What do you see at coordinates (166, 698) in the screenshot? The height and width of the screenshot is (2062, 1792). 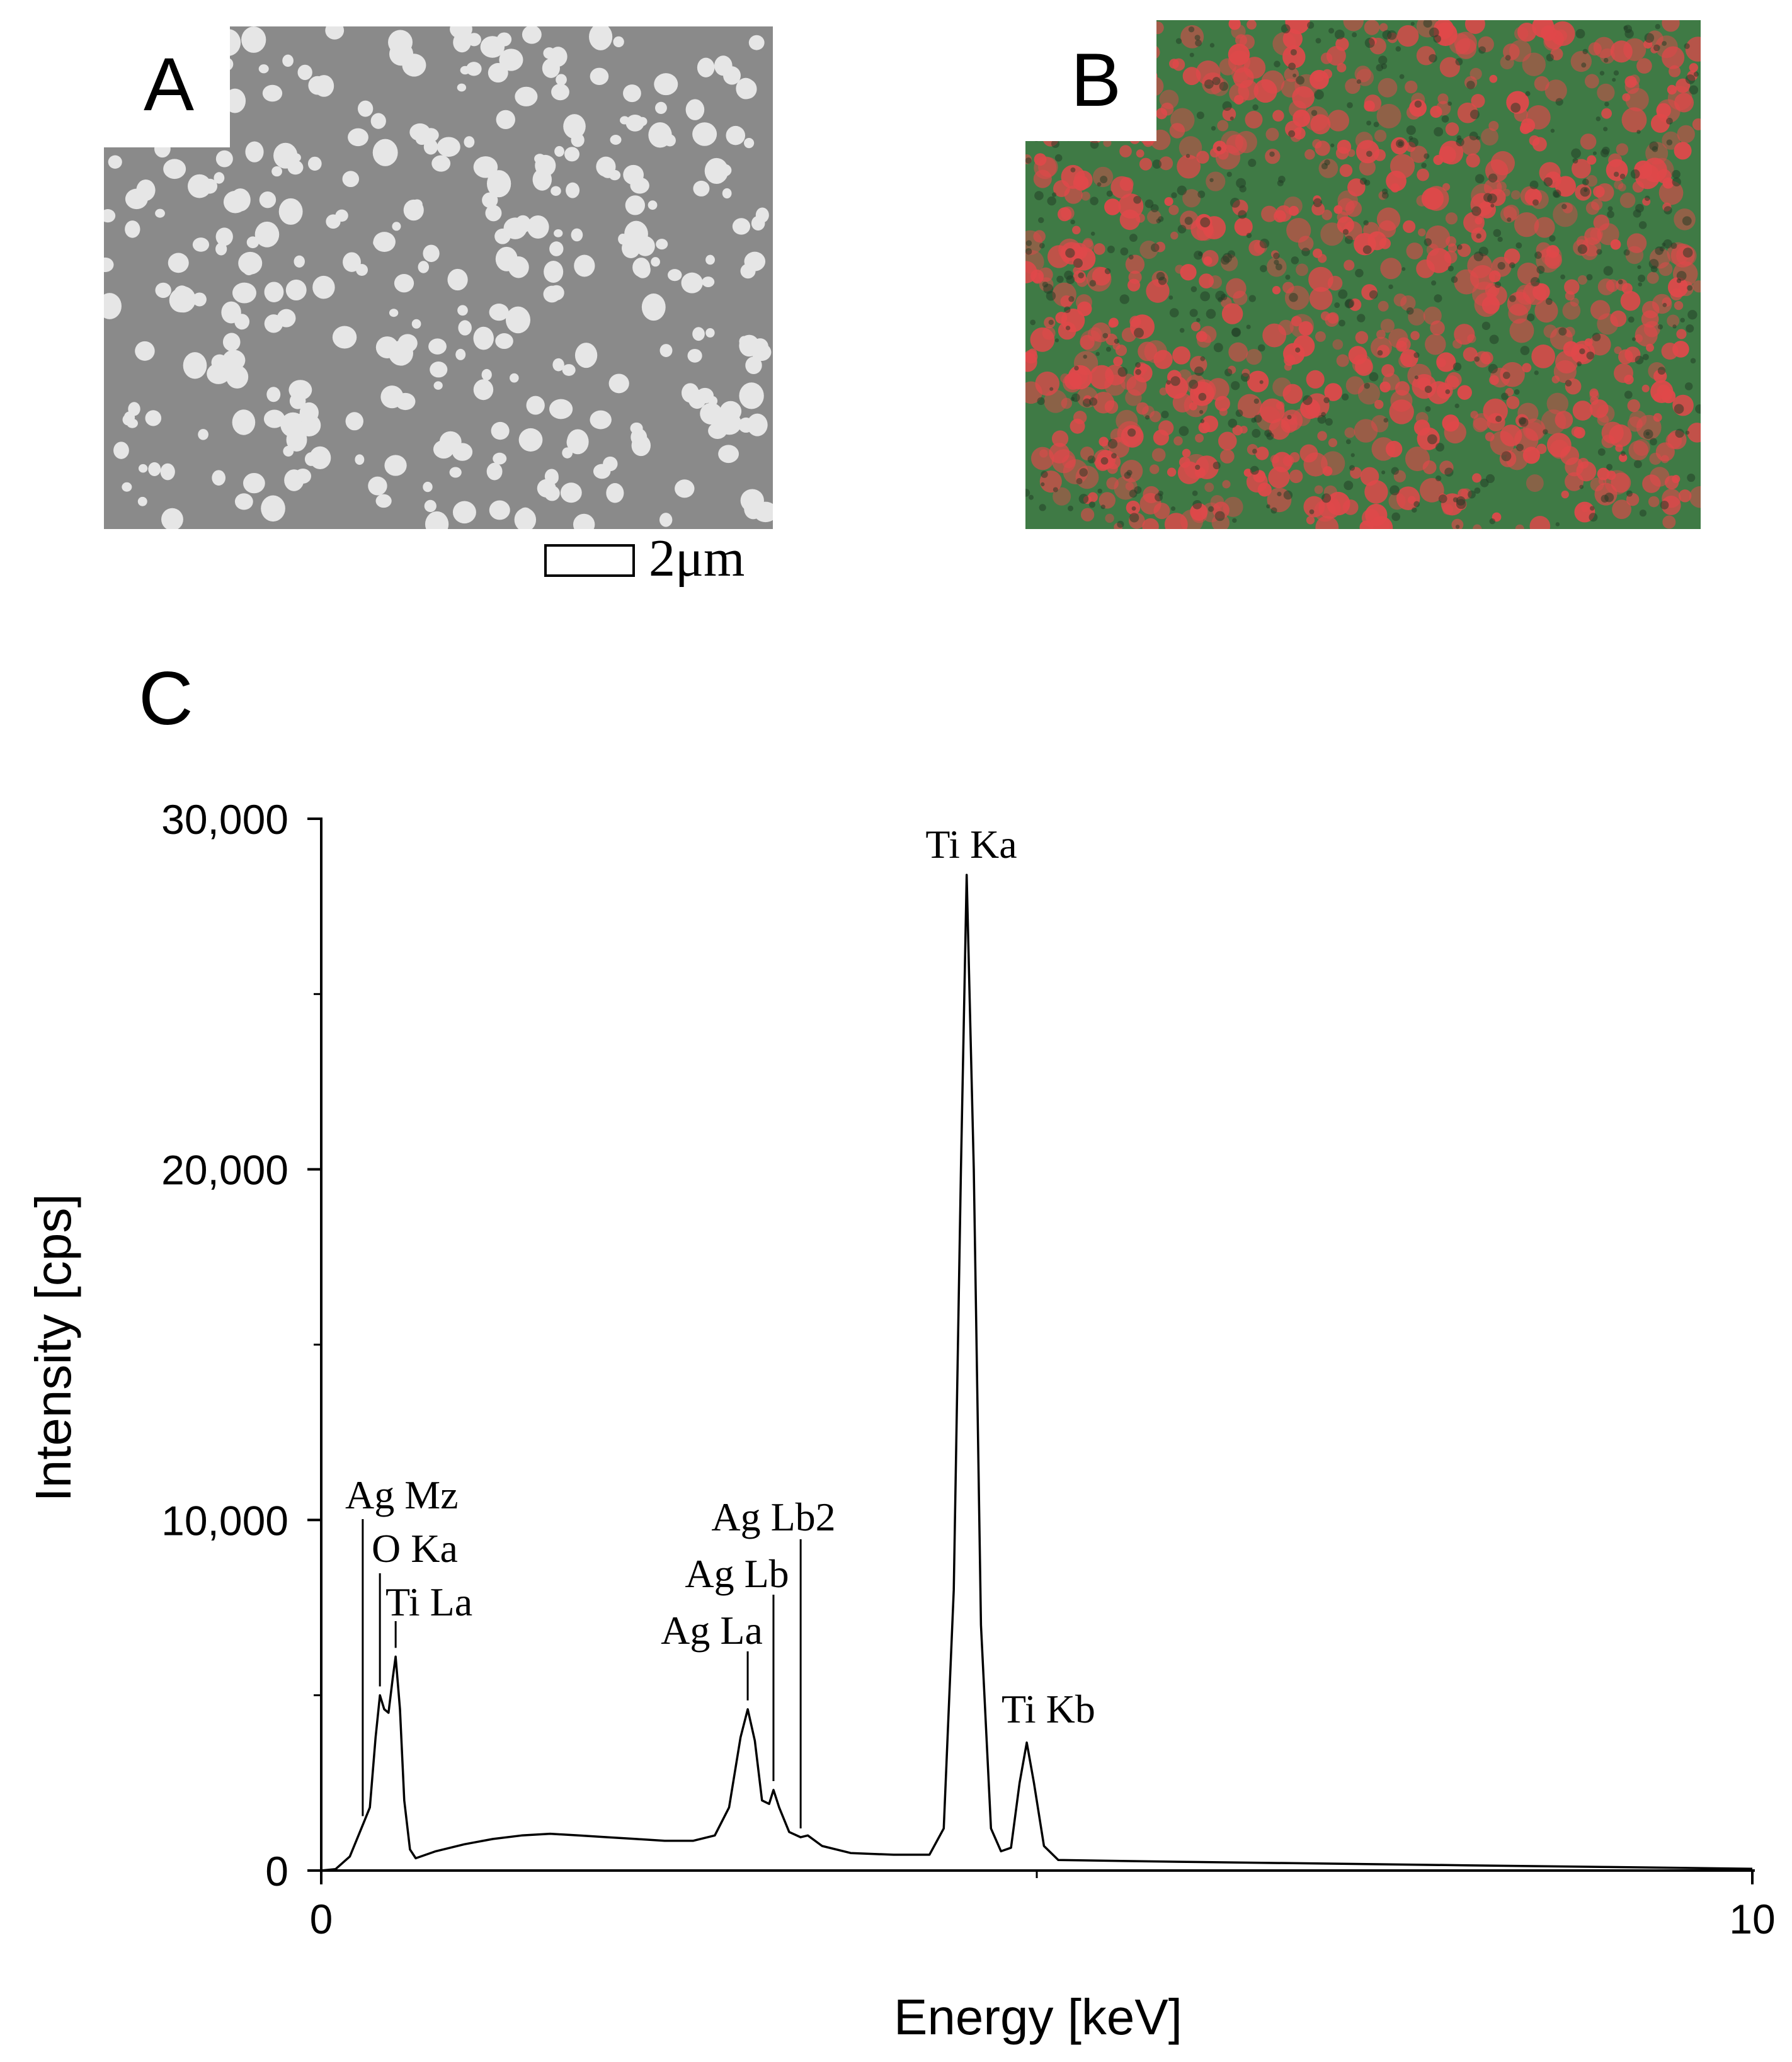 I see `panel-c-label: C` at bounding box center [166, 698].